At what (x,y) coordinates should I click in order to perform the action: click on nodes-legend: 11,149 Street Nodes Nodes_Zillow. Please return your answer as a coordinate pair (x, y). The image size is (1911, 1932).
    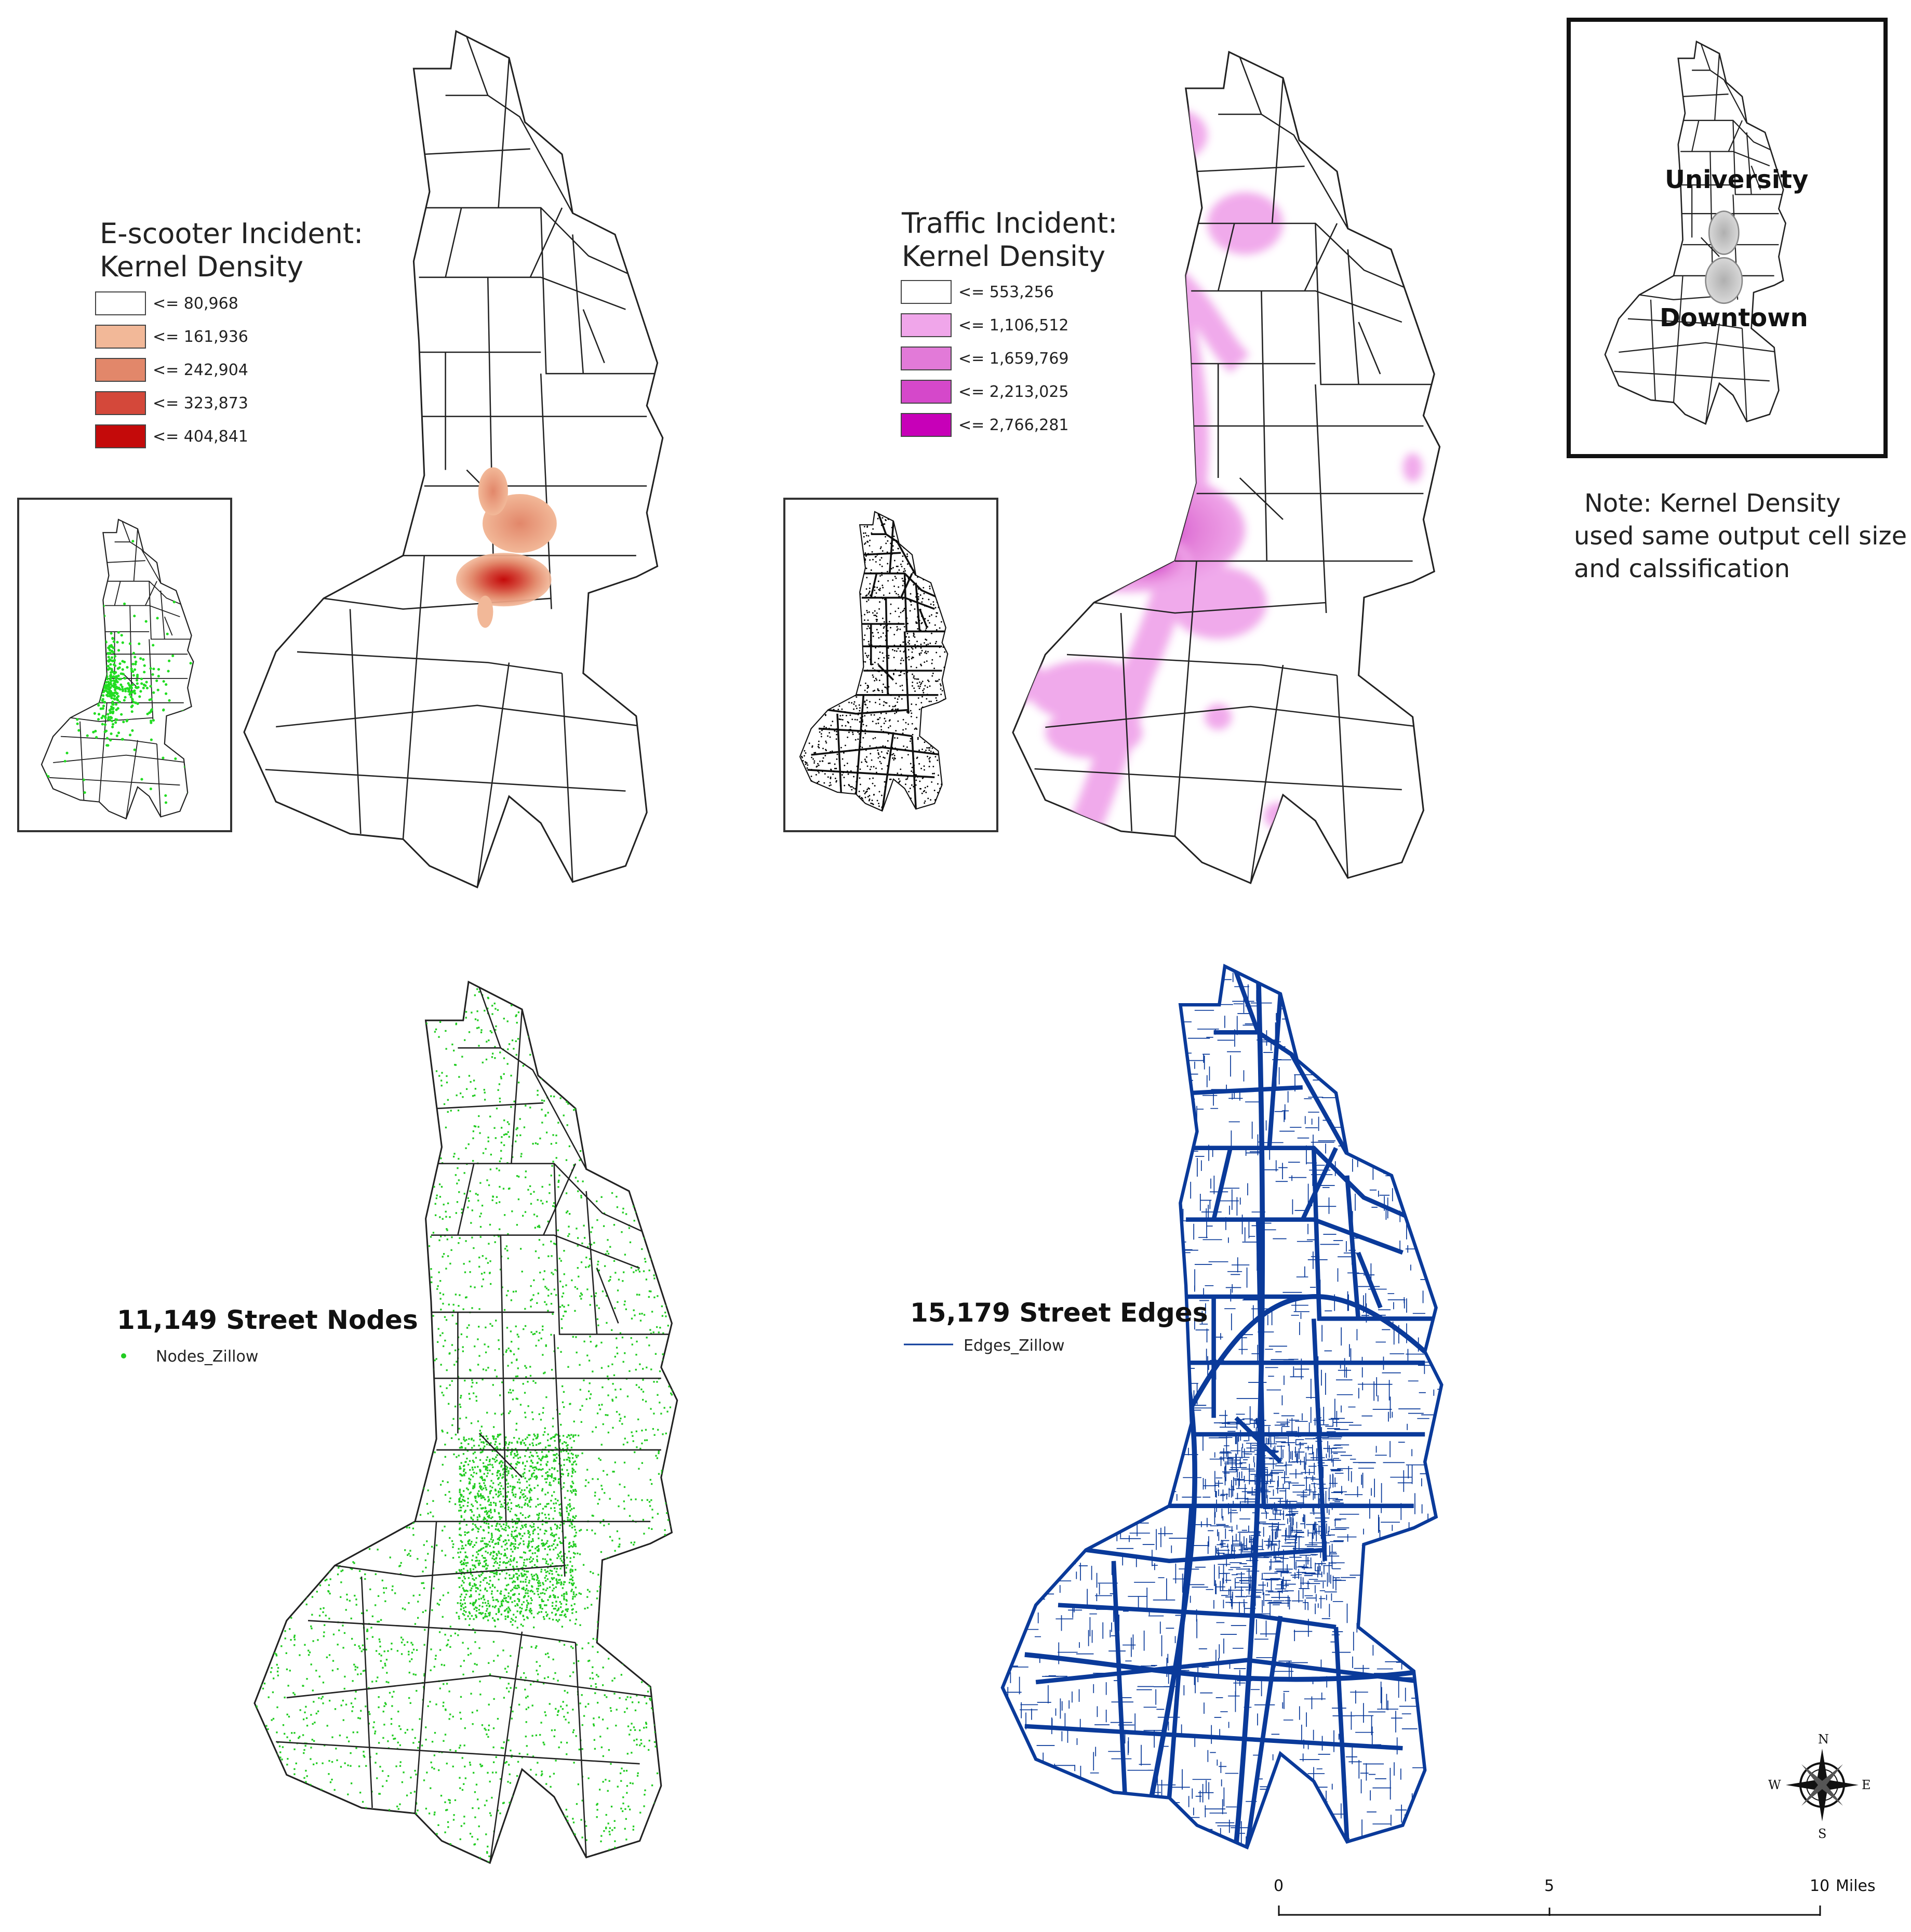
    Looking at the image, I should click on (267, 1335).